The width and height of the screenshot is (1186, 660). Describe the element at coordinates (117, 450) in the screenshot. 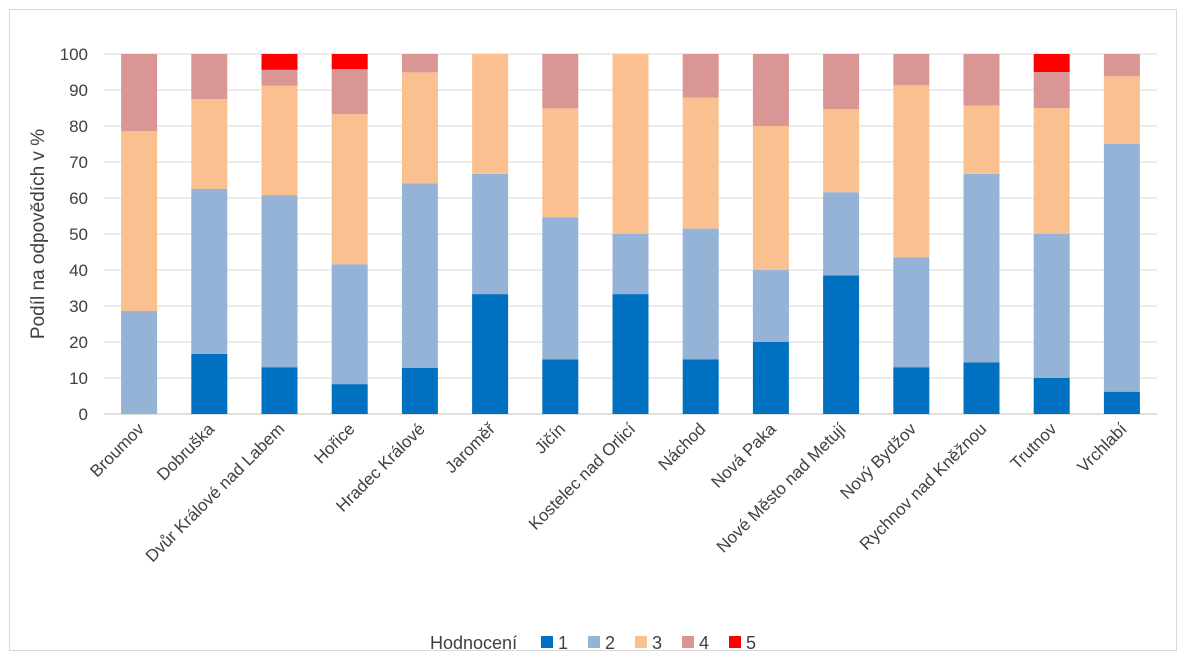

I see `x-tick-label: Broumov` at that location.